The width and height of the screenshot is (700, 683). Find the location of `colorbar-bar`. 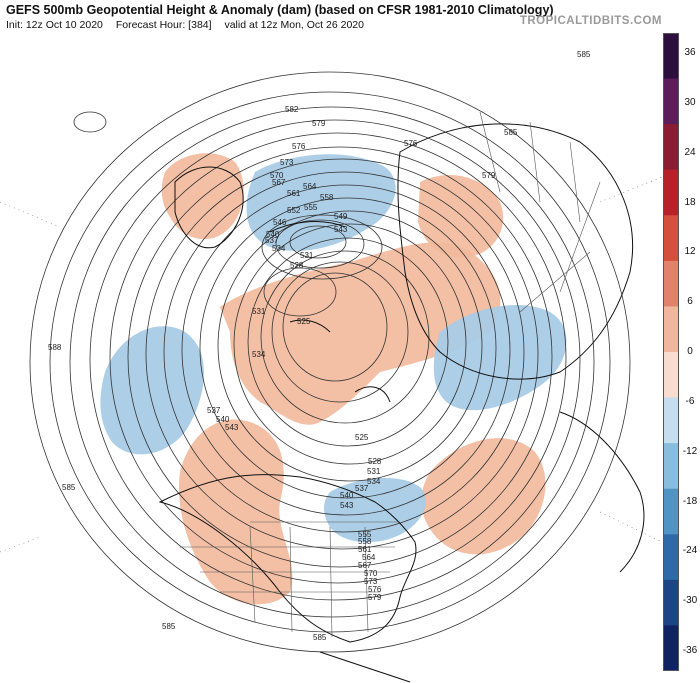

colorbar-bar is located at coordinates (671, 352).